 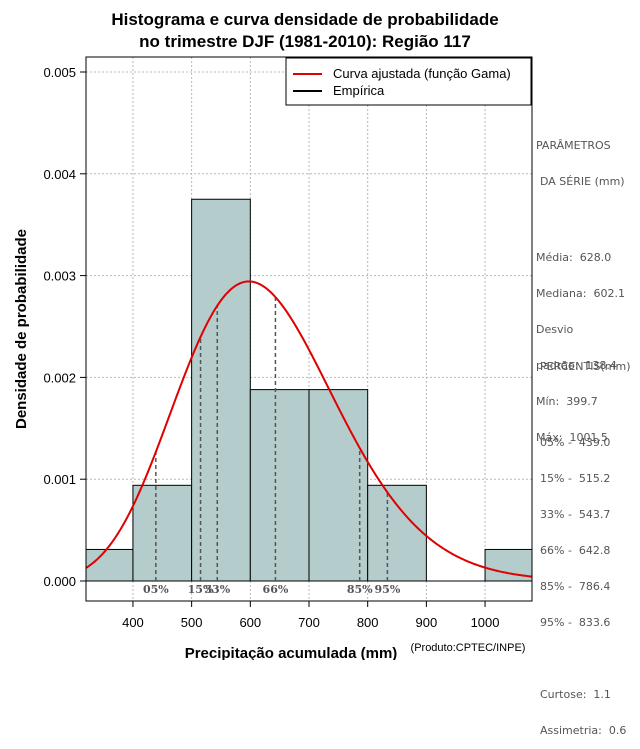 What do you see at coordinates (580, 293) in the screenshot?
I see `param-mediana: Mediana: 602.1` at bounding box center [580, 293].